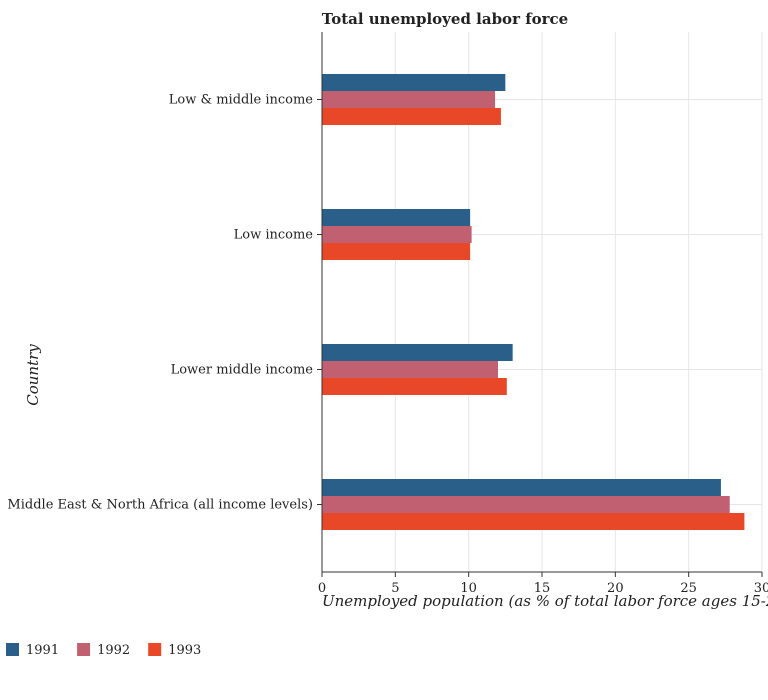 The image size is (768, 700). I want to click on chart-title: Total unemployed labor force, so click(445, 19).